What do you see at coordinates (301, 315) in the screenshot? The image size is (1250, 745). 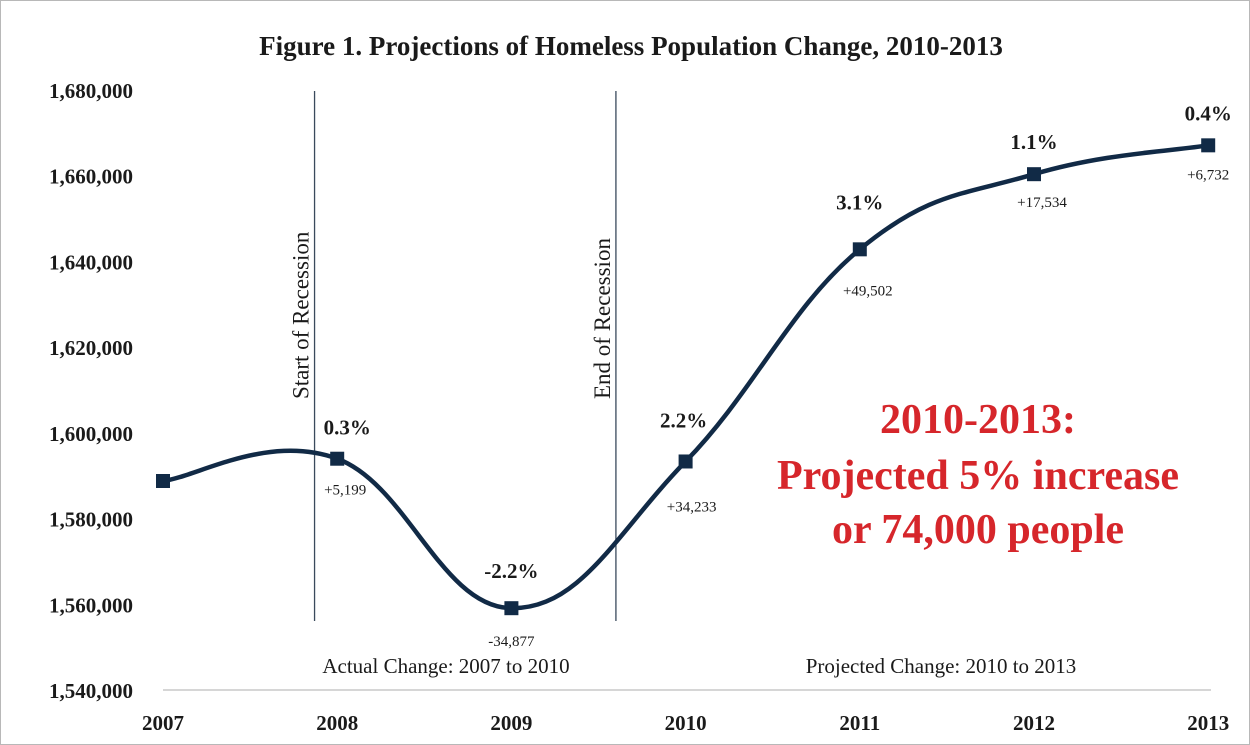 I see `start-recession-label: Start of Recession` at bounding box center [301, 315].